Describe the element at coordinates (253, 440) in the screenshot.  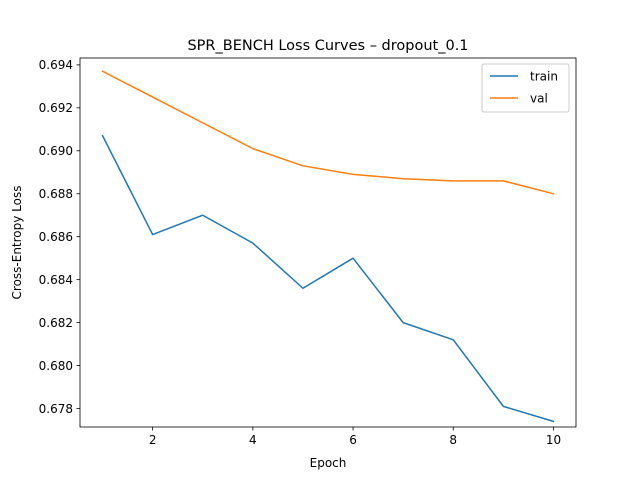
I see `x-tick-label: 4` at that location.